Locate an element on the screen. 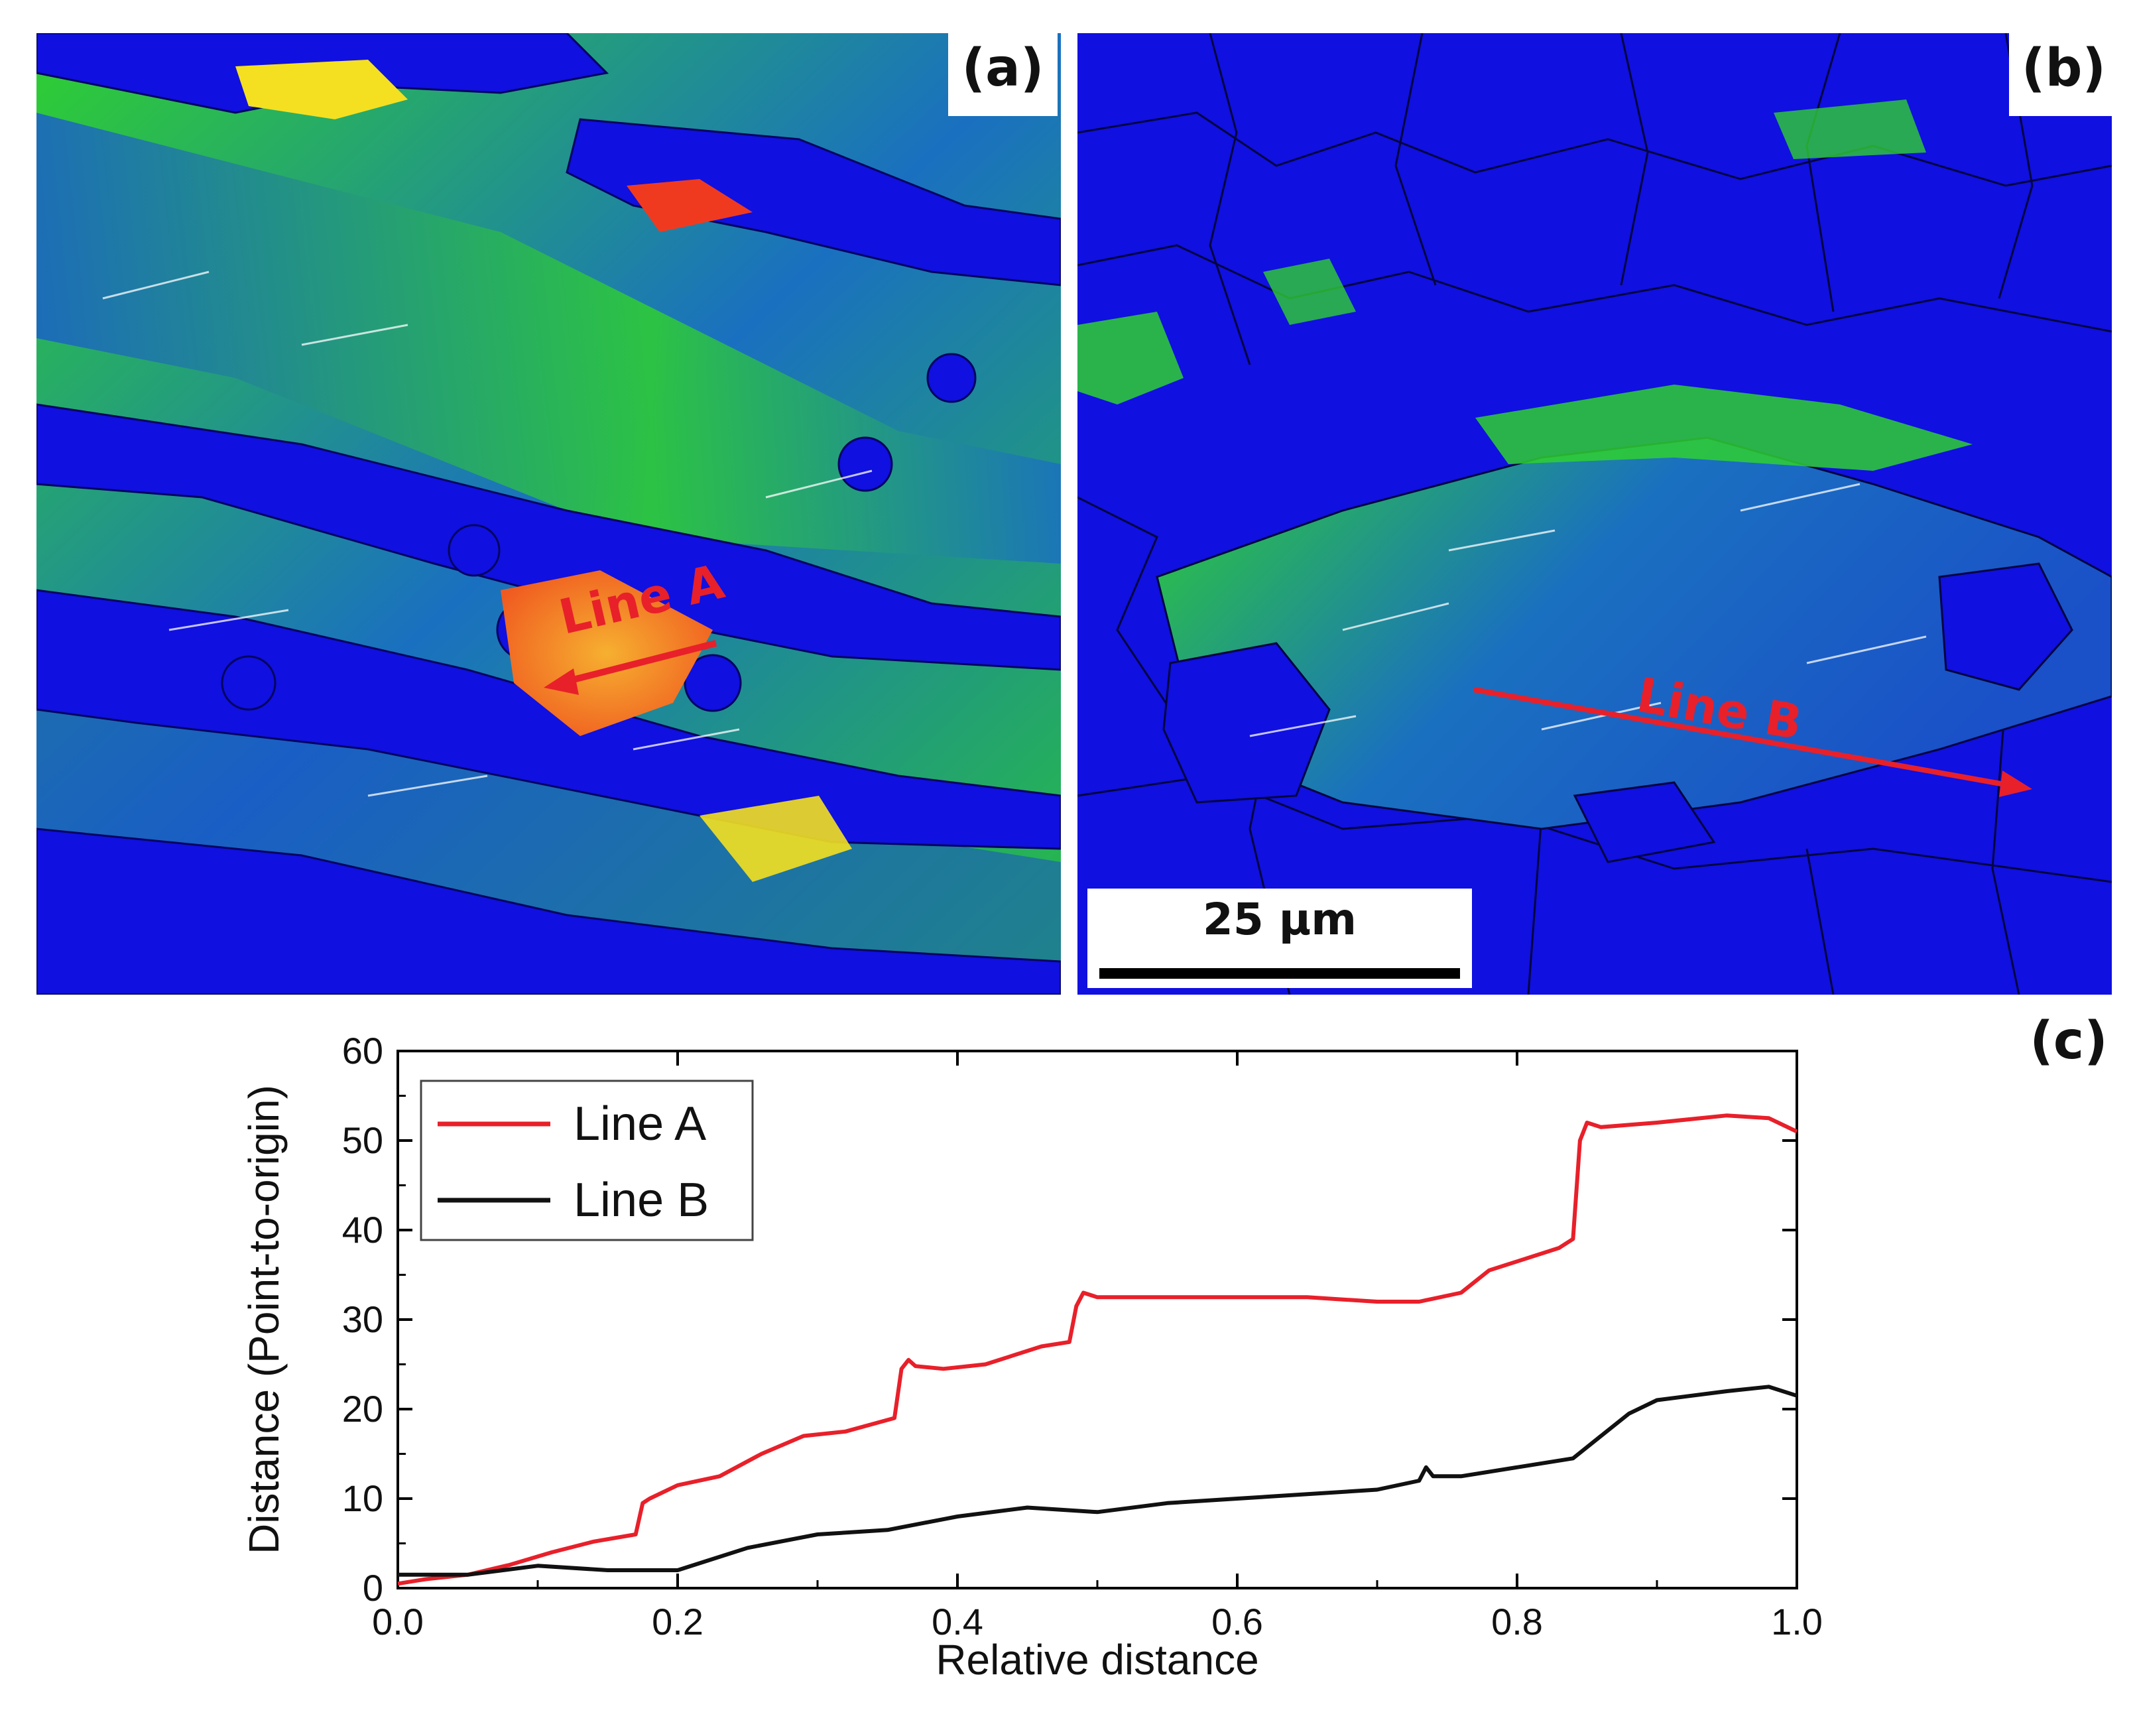 The image size is (2137, 1736). y-tick-label: 0 is located at coordinates (373, 1588).